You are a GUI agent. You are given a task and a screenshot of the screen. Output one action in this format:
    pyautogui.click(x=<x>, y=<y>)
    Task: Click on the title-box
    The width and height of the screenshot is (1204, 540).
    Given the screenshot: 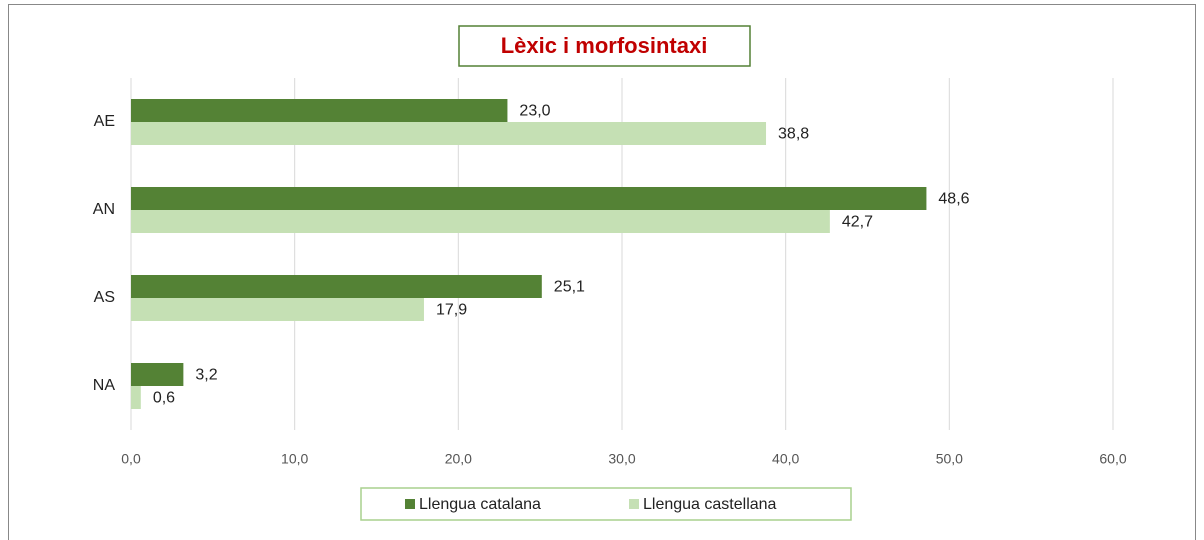 What is the action you would take?
    pyautogui.click(x=604, y=46)
    